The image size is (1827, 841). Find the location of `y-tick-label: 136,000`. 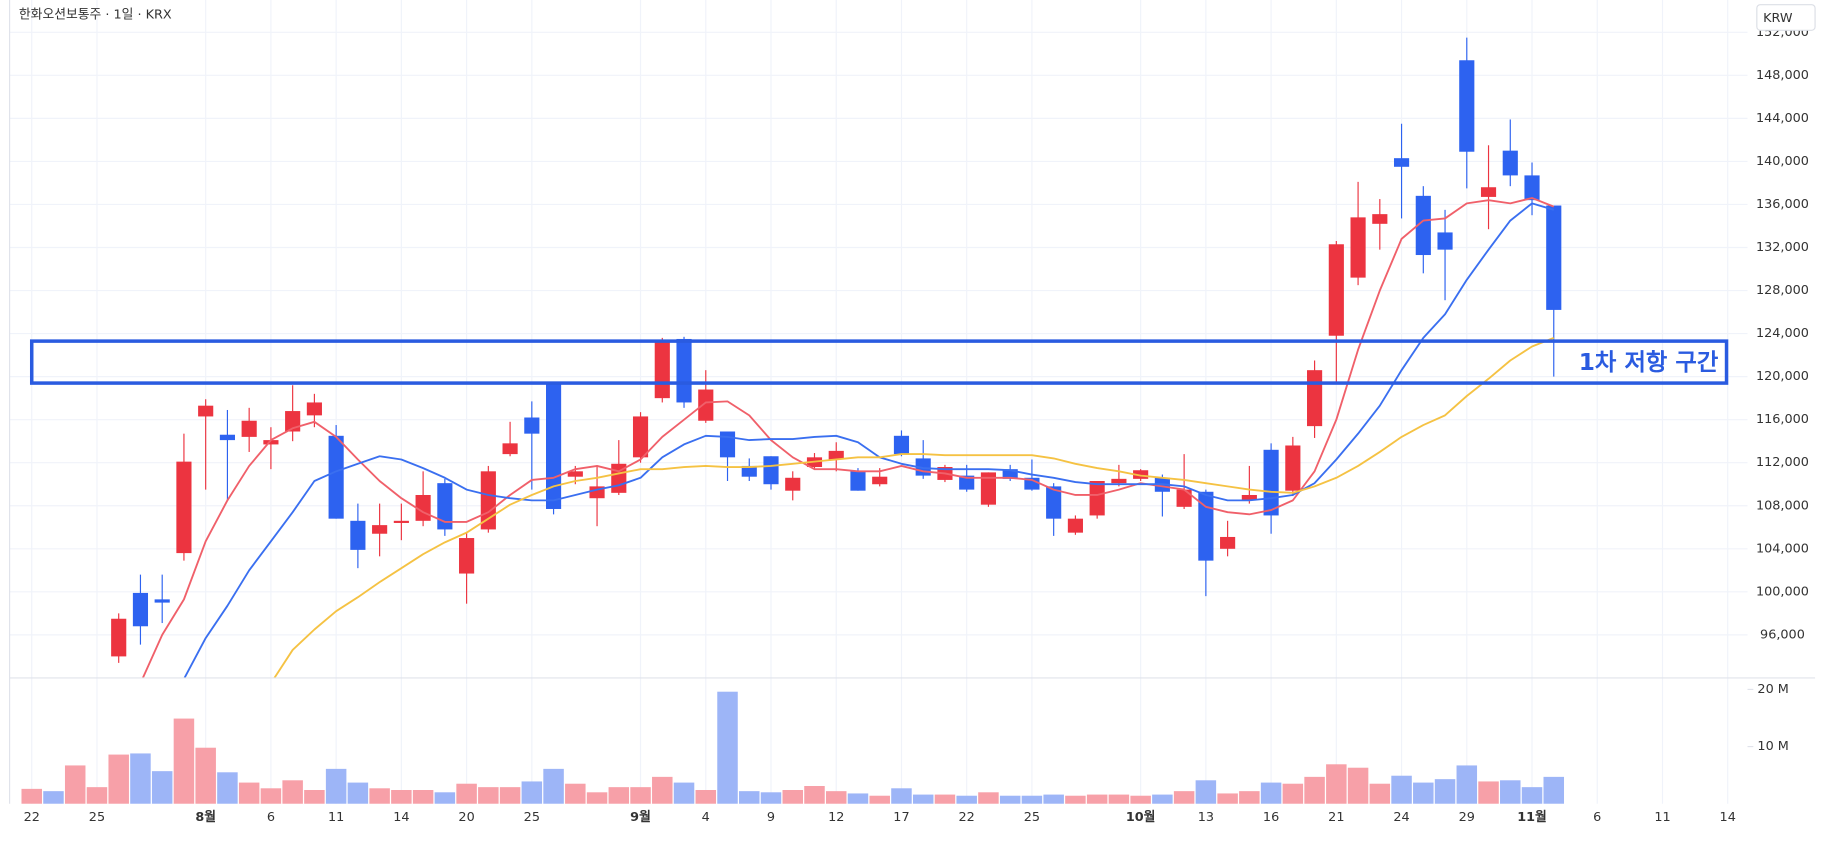

y-tick-label: 136,000 is located at coordinates (1782, 204).